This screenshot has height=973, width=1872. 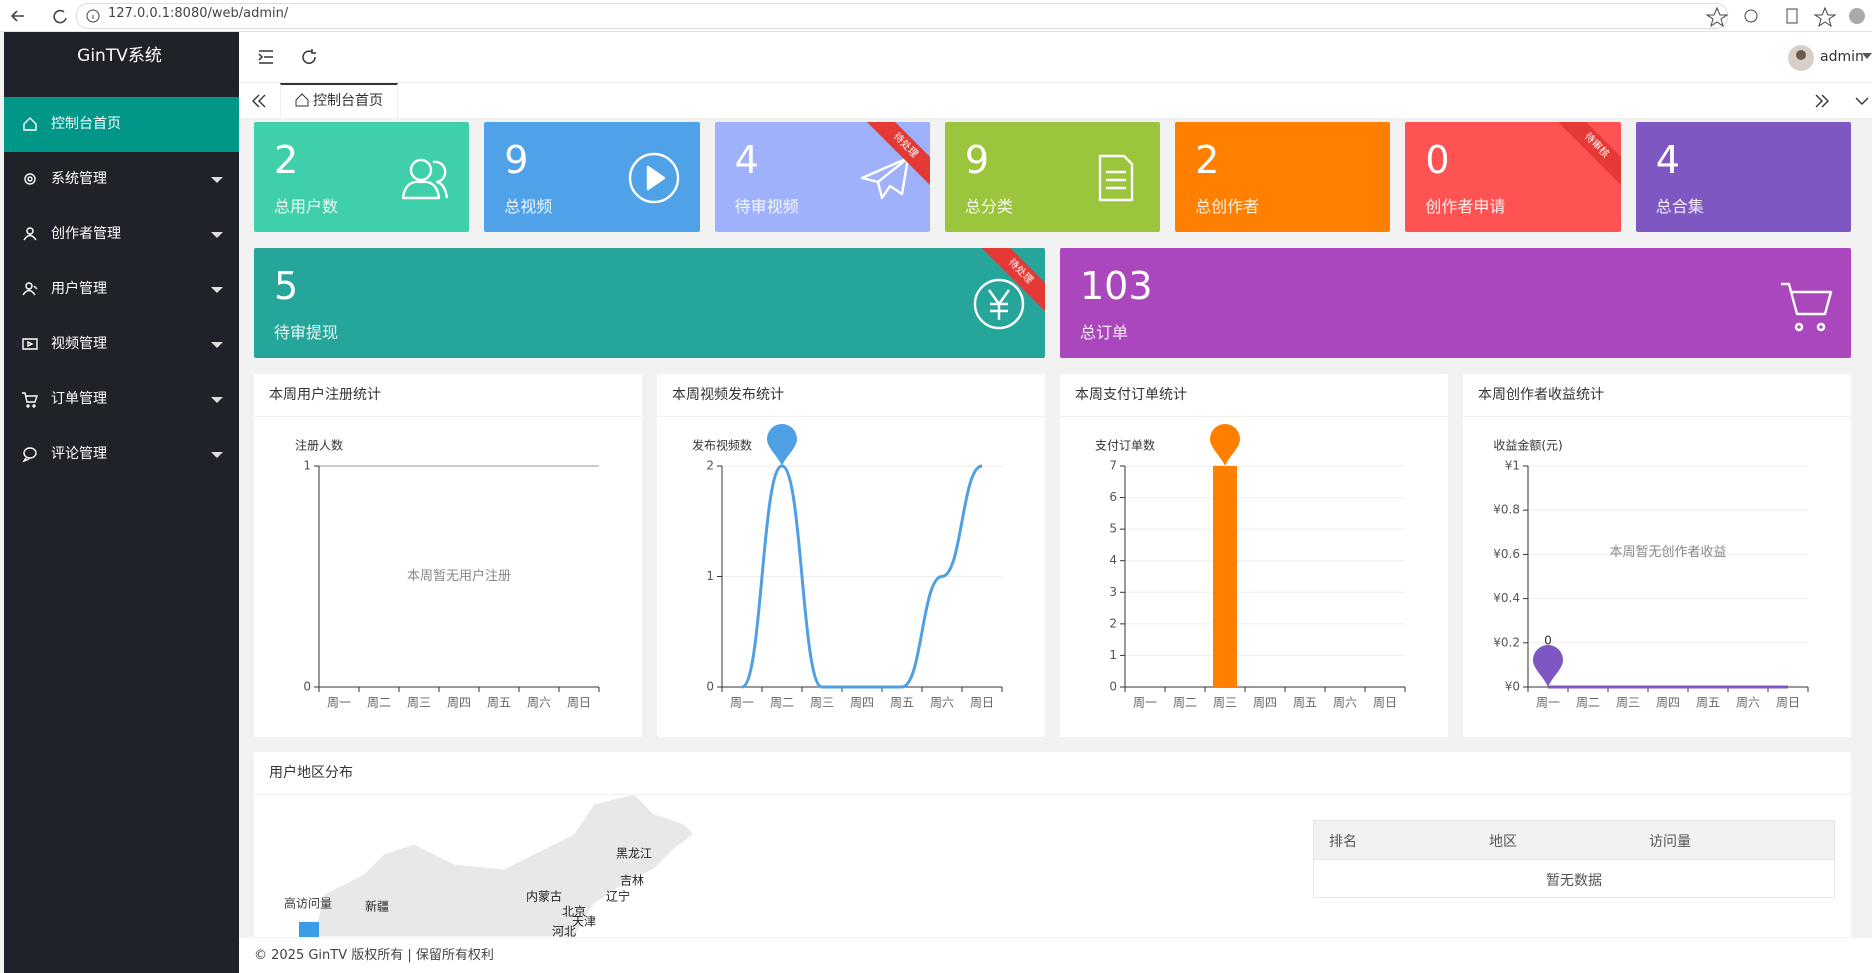 What do you see at coordinates (1679, 206) in the screenshot?
I see `stat-label: 总合集` at bounding box center [1679, 206].